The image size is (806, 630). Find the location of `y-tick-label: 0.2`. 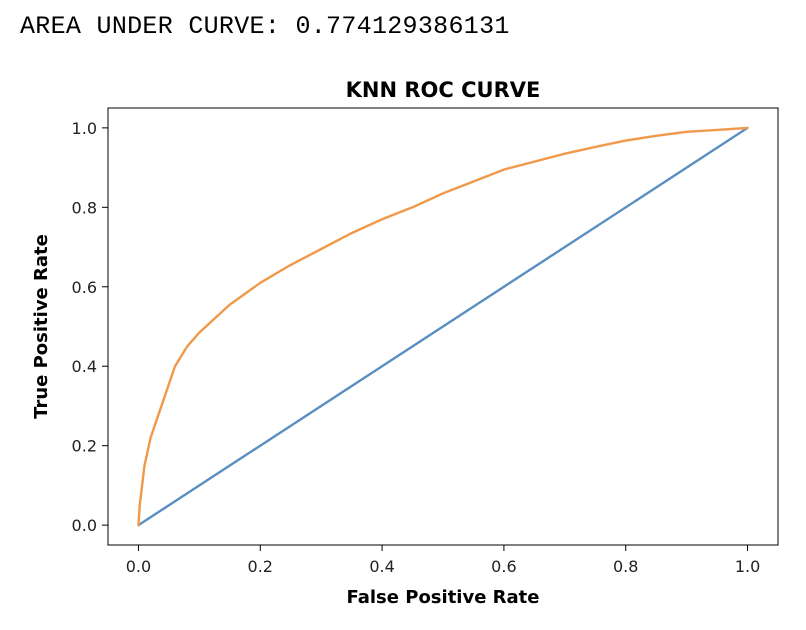

y-tick-label: 0.2 is located at coordinates (84, 446).